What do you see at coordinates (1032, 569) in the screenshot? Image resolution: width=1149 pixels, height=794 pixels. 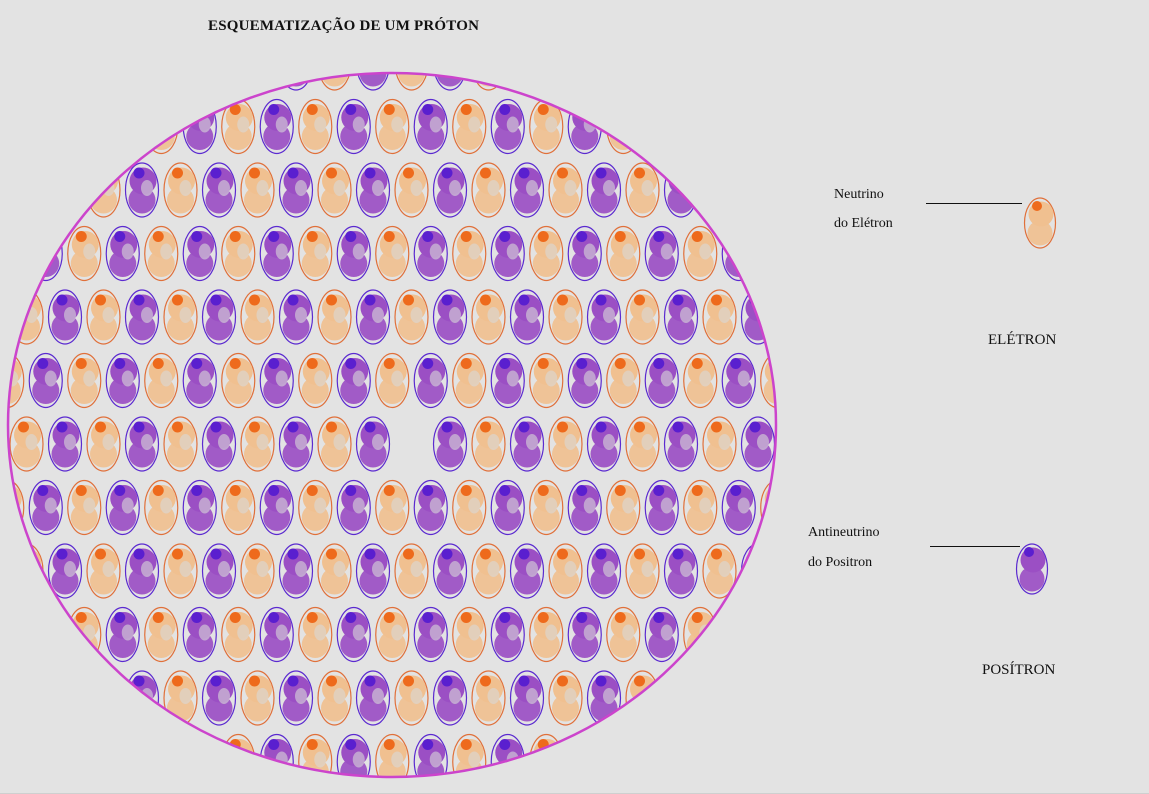 I see `positron-sample` at bounding box center [1032, 569].